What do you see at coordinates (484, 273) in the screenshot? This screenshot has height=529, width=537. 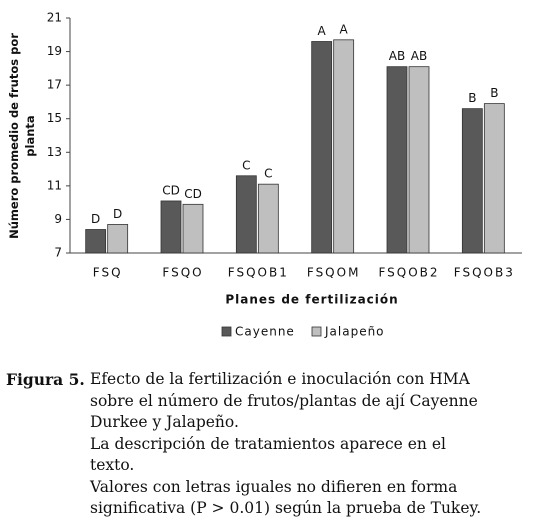 I see `x-tick-label: FSQOB3` at bounding box center [484, 273].